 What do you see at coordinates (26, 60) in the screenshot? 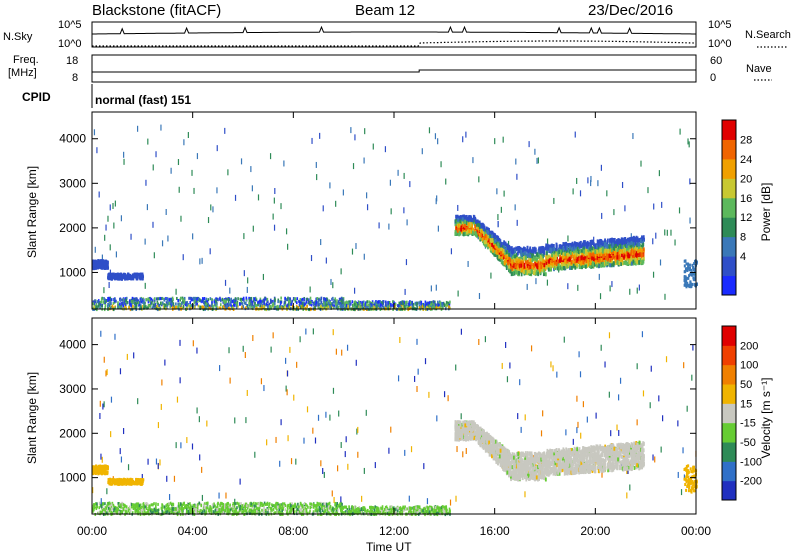
I see `freq-label: Freq.` at bounding box center [26, 60].